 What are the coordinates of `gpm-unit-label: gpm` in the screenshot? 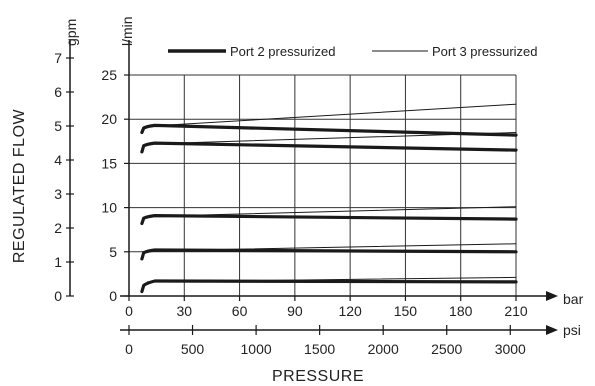 It's located at (71, 32).